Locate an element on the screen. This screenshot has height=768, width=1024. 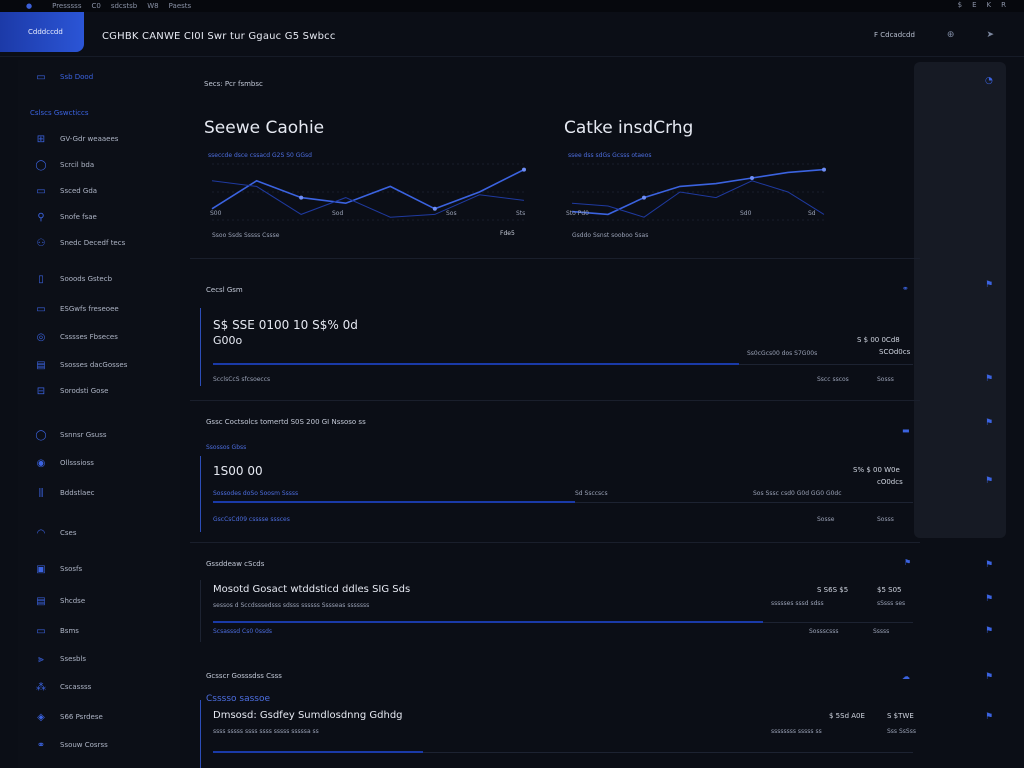
sidebar-item: ▤ Ssosses dacGosses is located at coordinates (80, 365).